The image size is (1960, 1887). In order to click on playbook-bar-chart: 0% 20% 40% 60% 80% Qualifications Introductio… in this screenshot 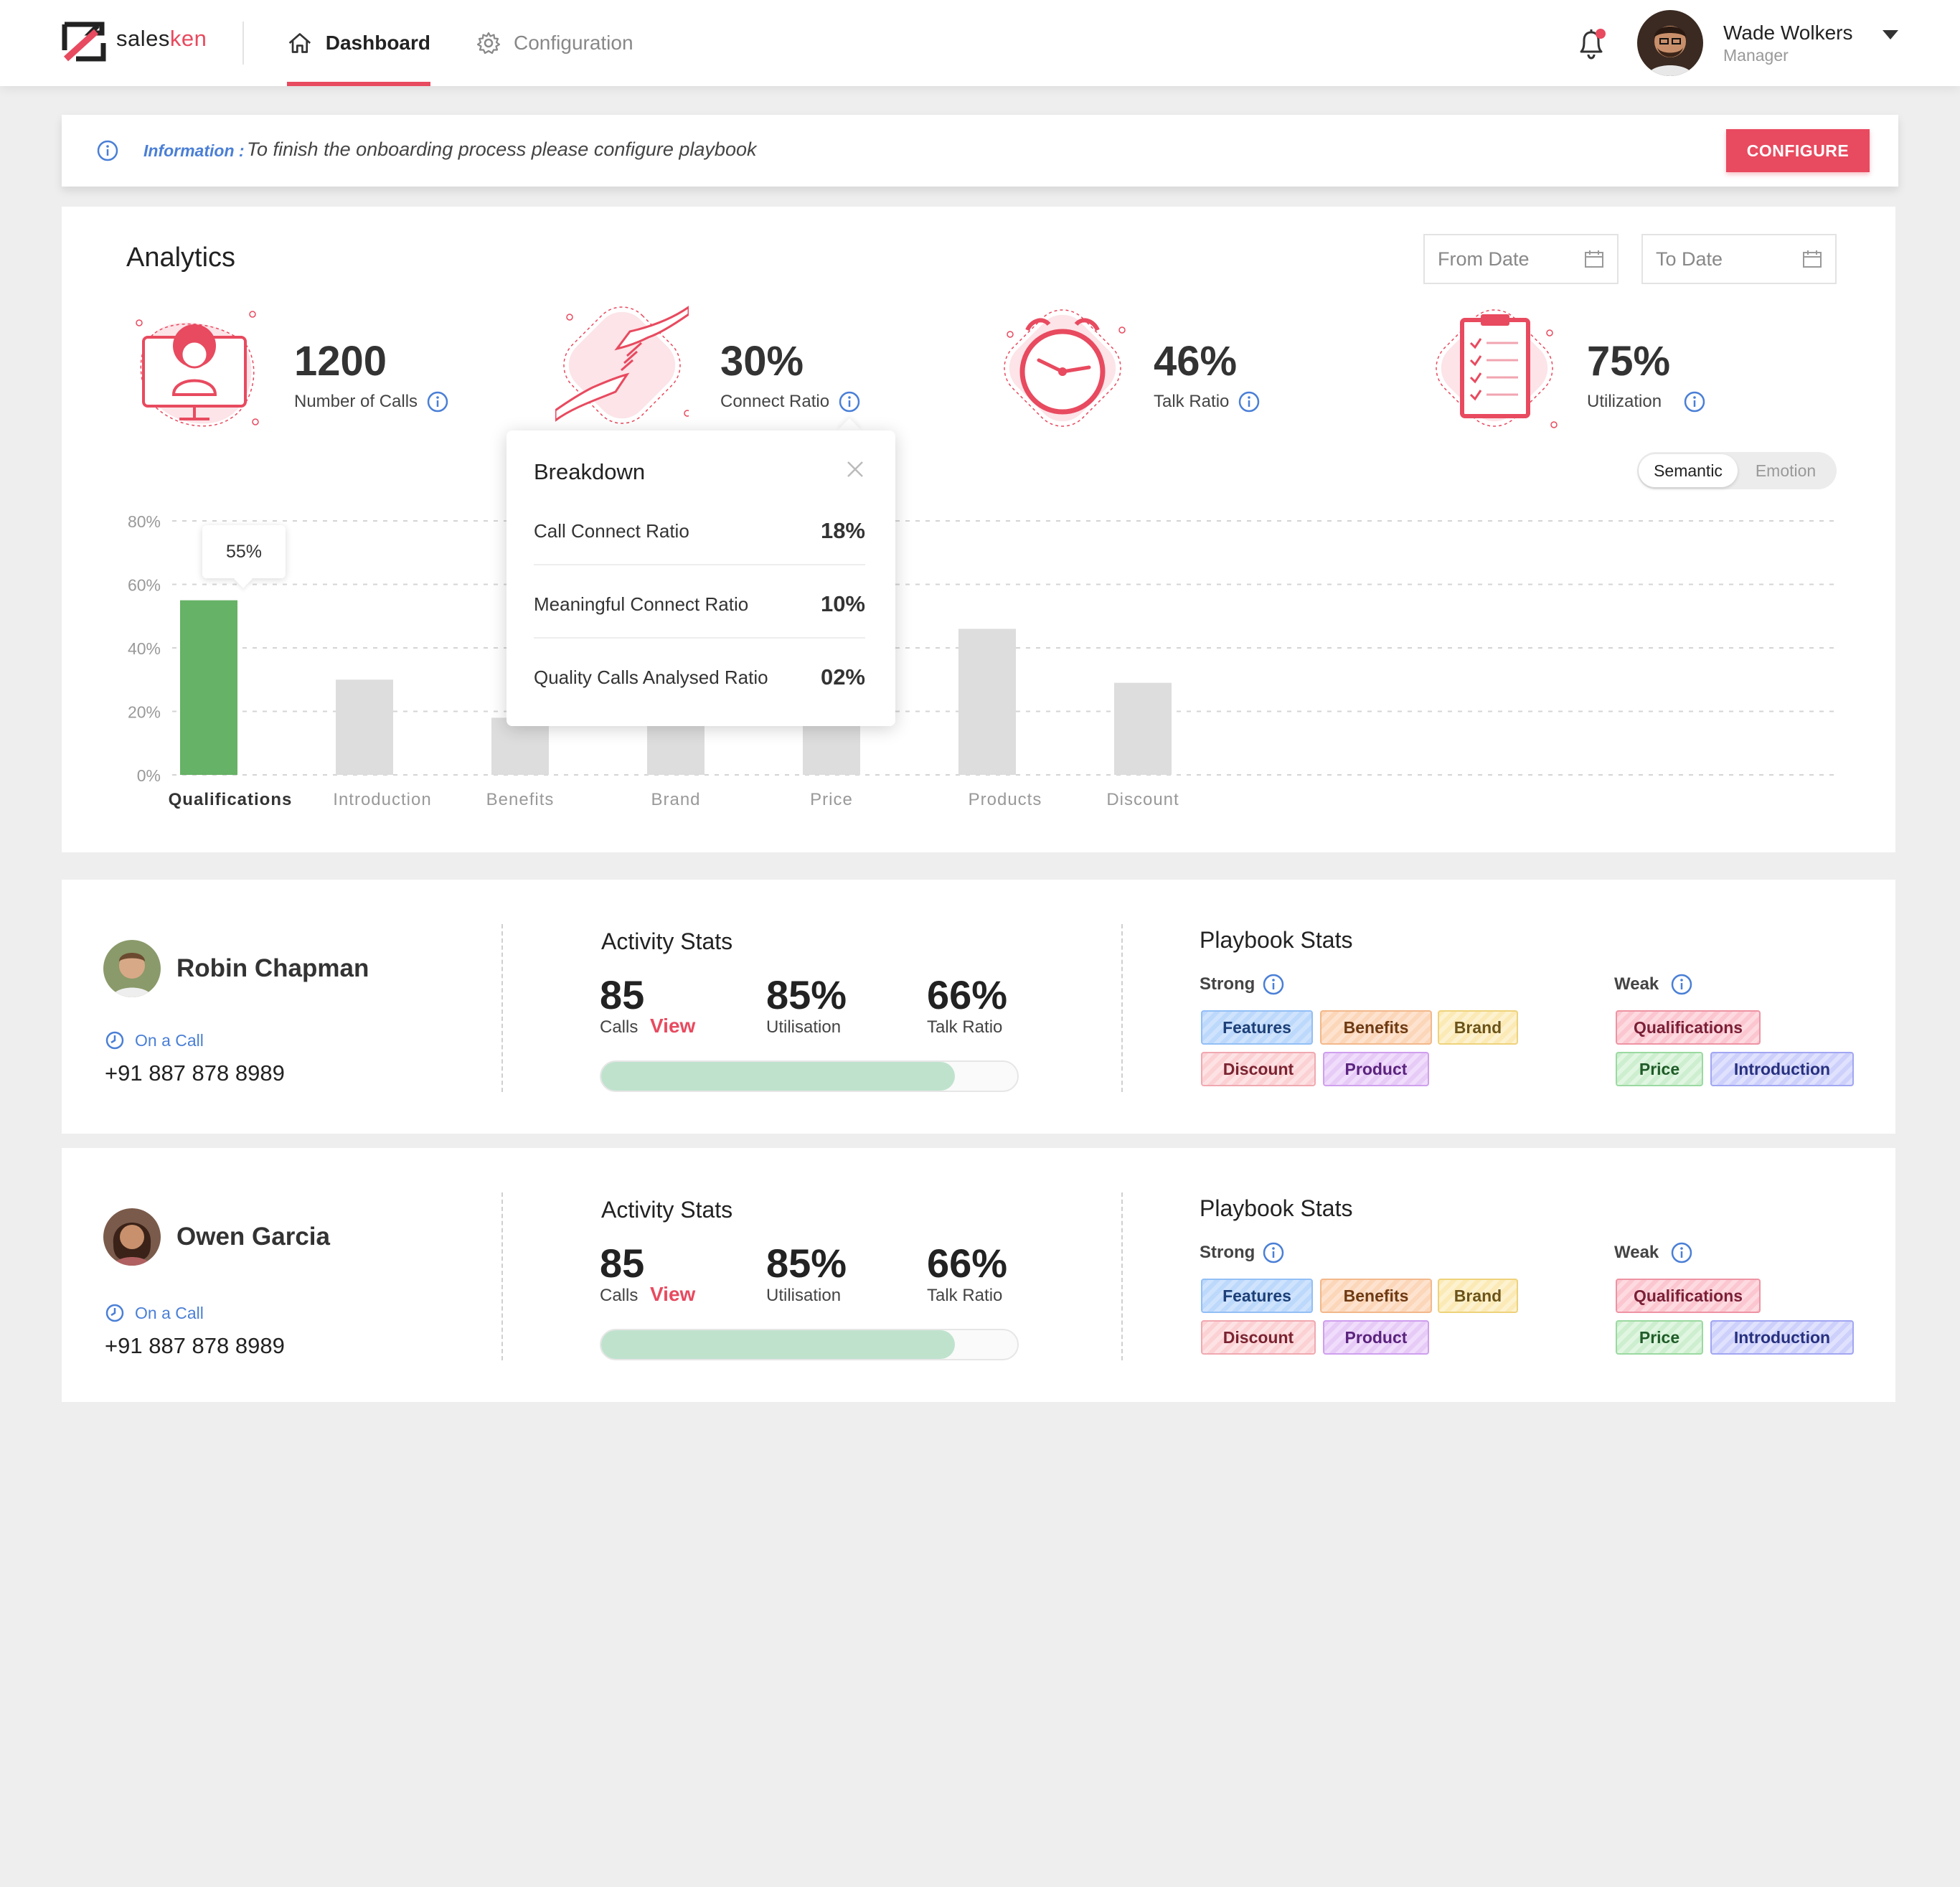, I will do `click(982, 661)`.